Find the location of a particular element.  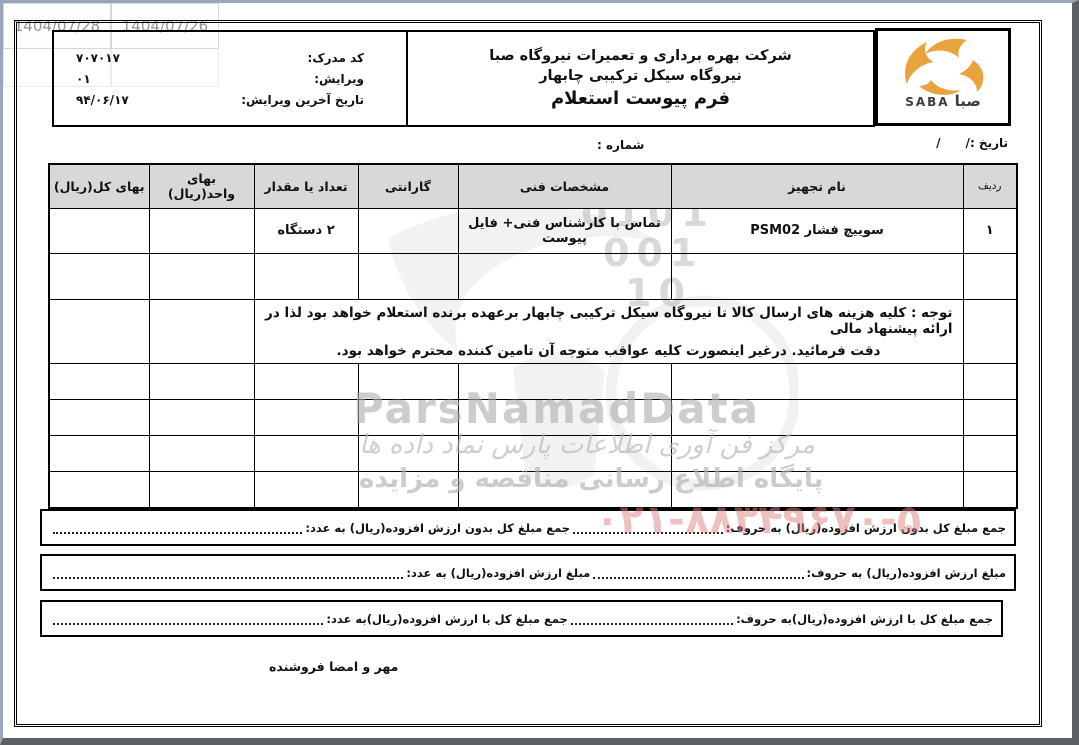

number-label: شماره : is located at coordinates (621, 145).